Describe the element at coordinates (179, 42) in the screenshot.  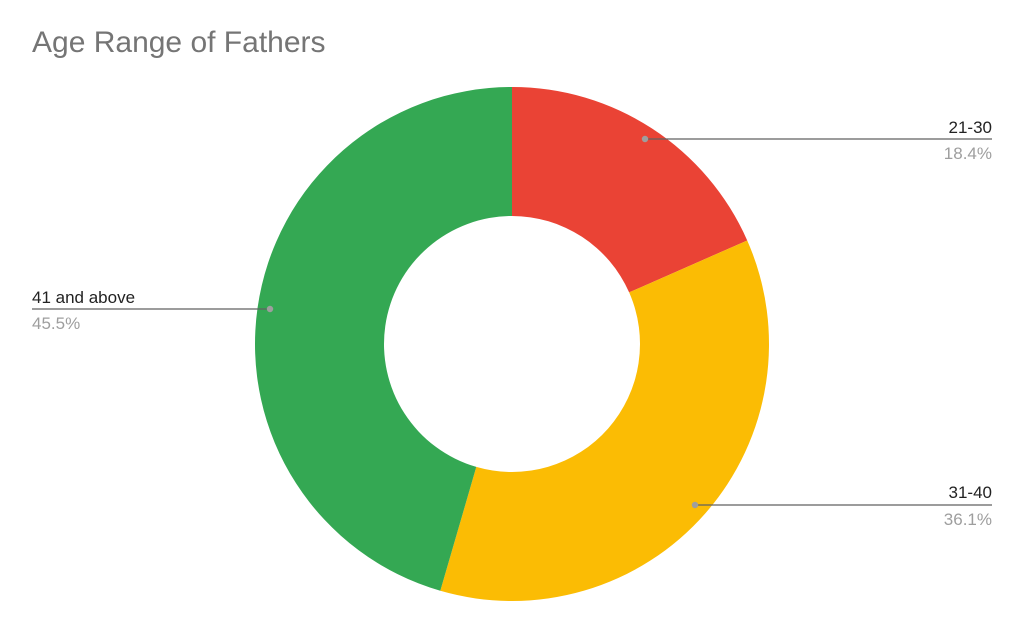
I see `chart-title: Age Range of Fathers` at that location.